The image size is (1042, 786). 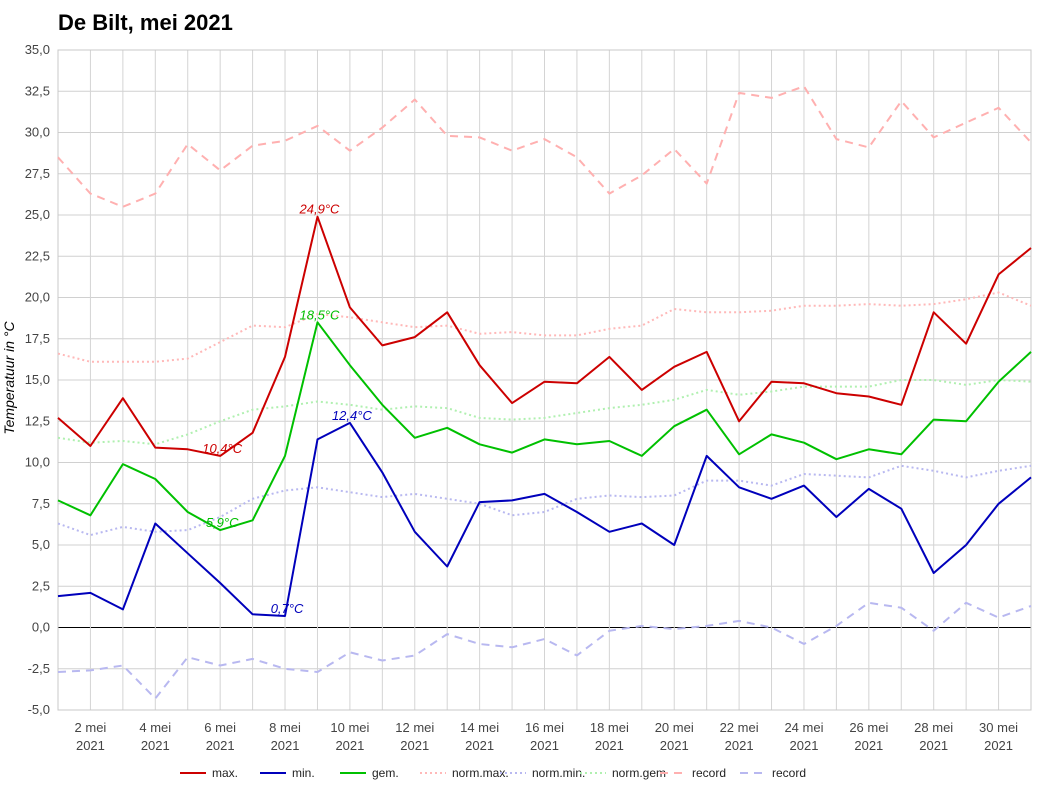 I want to click on y-tick-label: 32,5, so click(x=37, y=90).